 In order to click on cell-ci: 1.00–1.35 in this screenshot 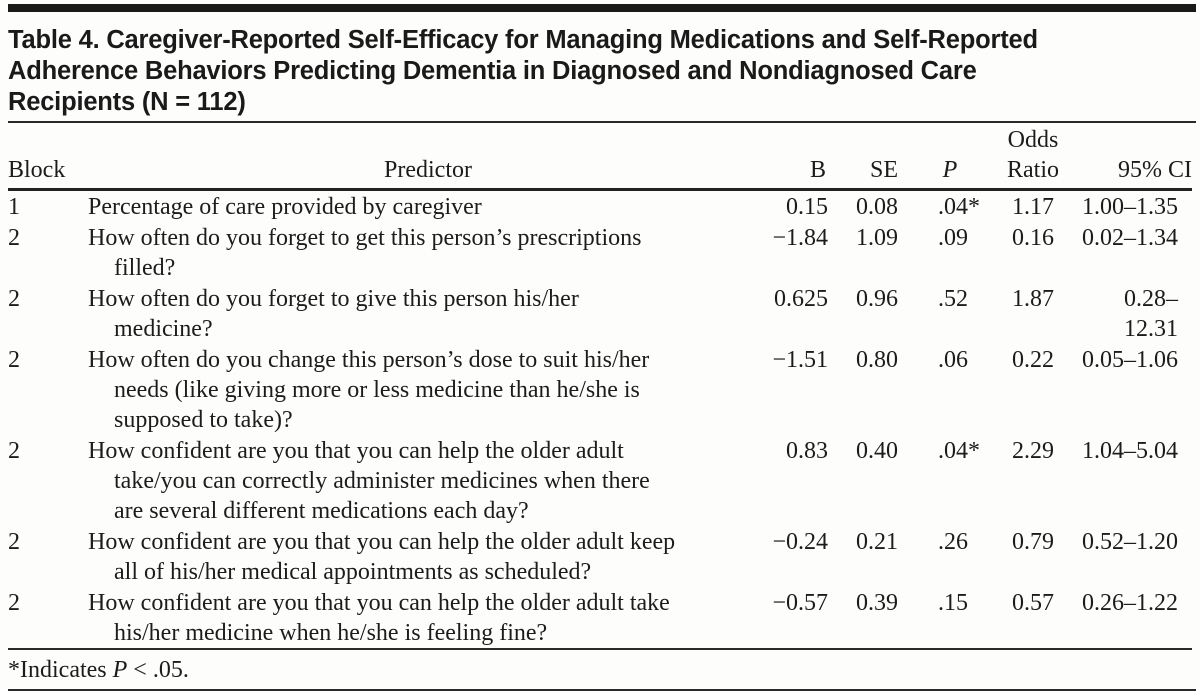, I will do `click(1130, 206)`.